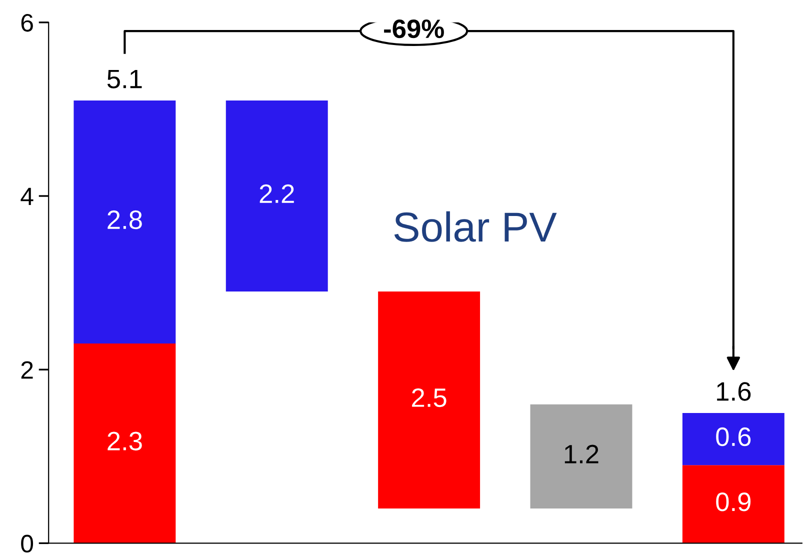 The image size is (810, 560). What do you see at coordinates (475, 226) in the screenshot?
I see `annotation: Solar PV` at bounding box center [475, 226].